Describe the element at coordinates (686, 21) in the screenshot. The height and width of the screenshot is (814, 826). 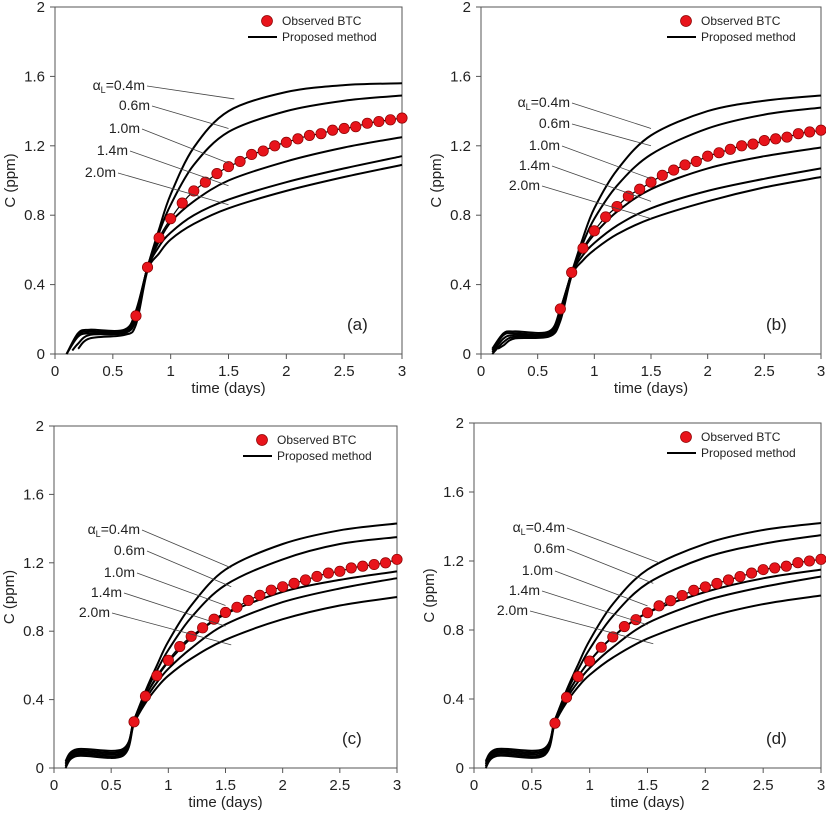
I see `legend-observed-marker` at that location.